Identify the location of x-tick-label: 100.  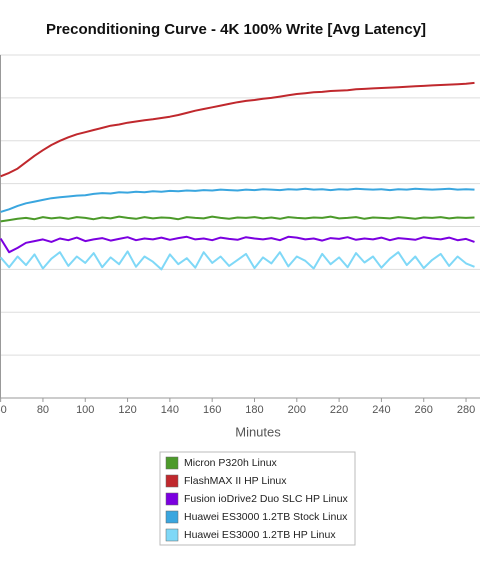
(85, 410).